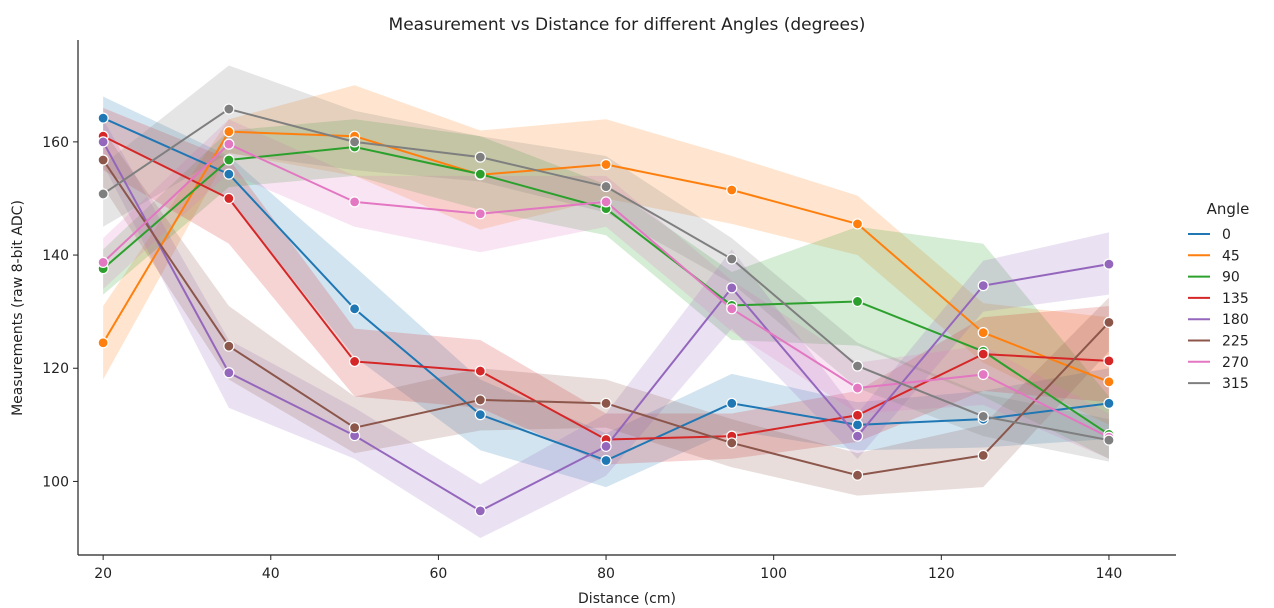  Describe the element at coordinates (55, 369) in the screenshot. I see `y-tick-label: 120` at that location.